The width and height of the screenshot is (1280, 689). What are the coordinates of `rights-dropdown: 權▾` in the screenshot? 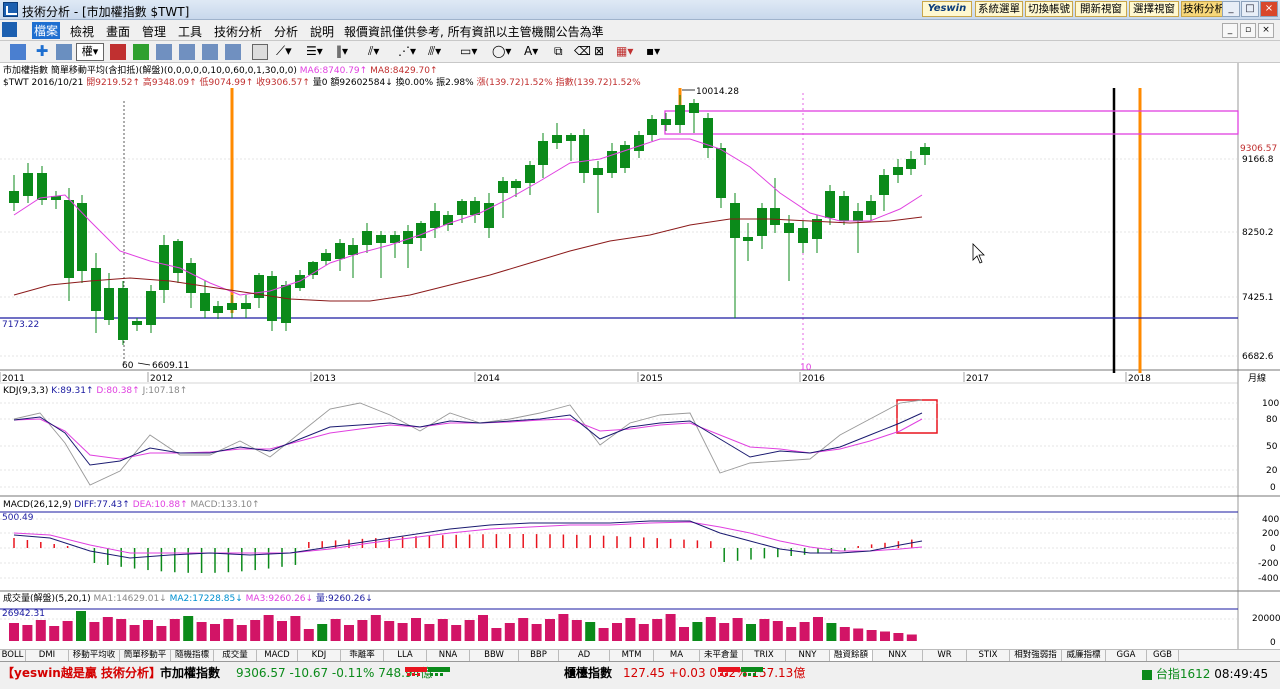 It's located at (90, 52).